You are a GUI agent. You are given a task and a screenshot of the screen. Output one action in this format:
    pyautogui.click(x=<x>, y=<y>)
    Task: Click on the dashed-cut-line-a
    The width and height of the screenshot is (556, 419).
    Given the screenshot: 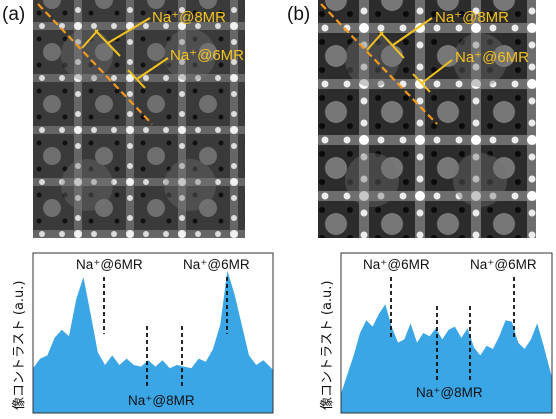 What is the action you would take?
    pyautogui.click(x=95, y=64)
    